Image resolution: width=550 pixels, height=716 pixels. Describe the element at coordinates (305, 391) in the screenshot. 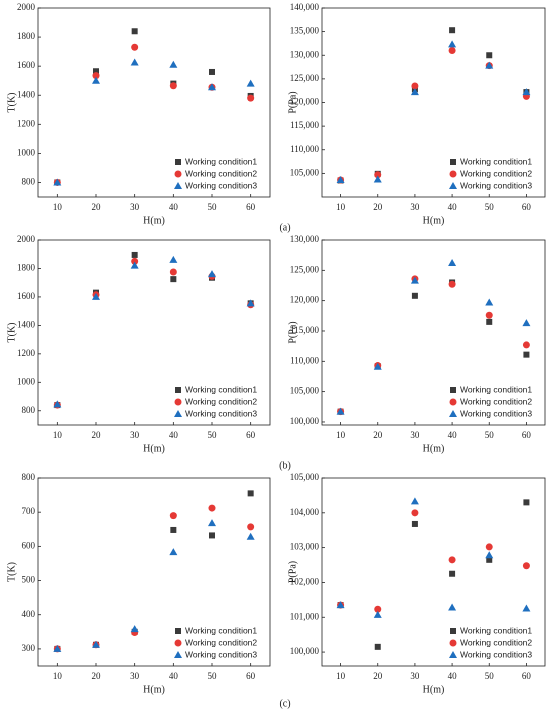

I see `y-tick-label: 105,000` at that location.